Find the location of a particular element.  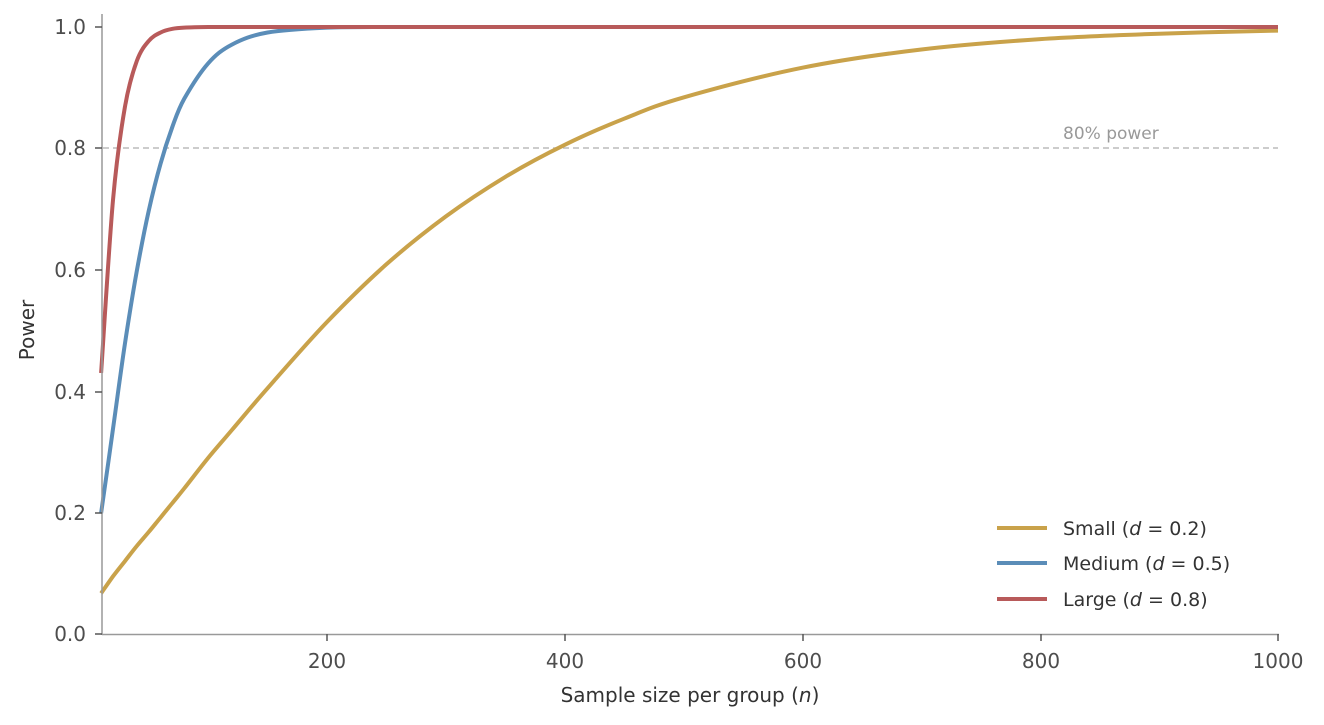

y-tick-label: 0.2 is located at coordinates (70, 513).